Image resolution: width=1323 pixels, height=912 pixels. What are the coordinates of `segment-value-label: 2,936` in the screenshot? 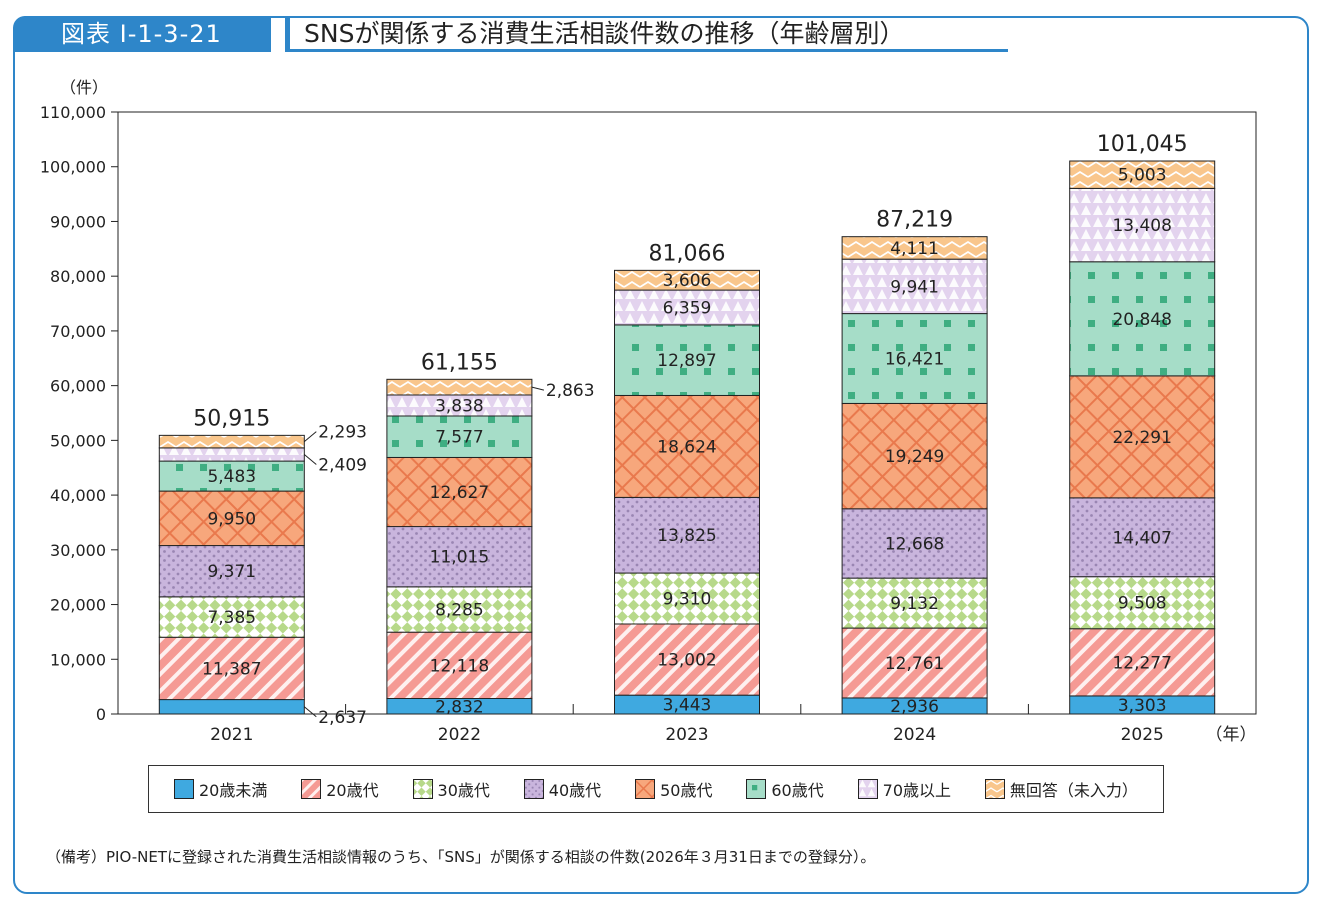 It's located at (914, 707).